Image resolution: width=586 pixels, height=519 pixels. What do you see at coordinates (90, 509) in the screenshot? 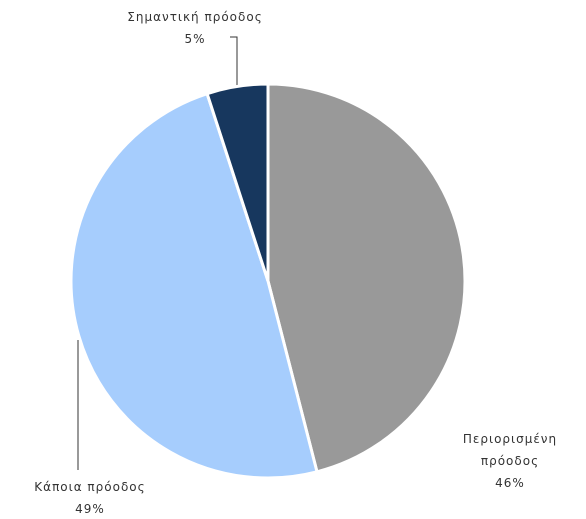
I see `value-label: 49%` at bounding box center [90, 509].